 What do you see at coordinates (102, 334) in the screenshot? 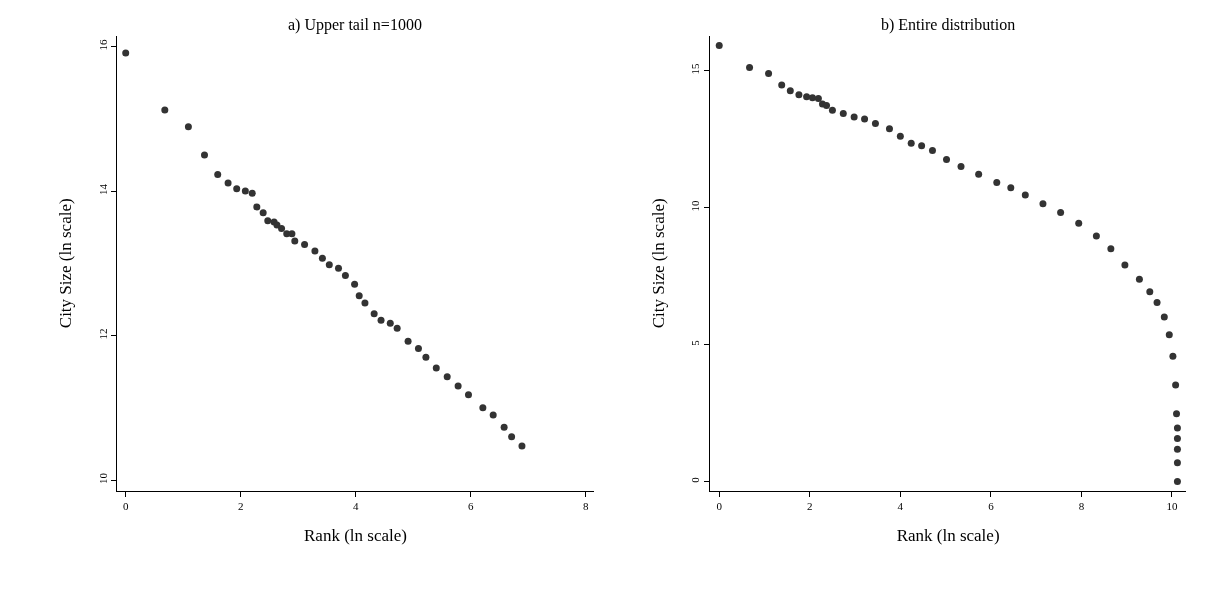
I see `y-tick-label: 12` at bounding box center [102, 334].